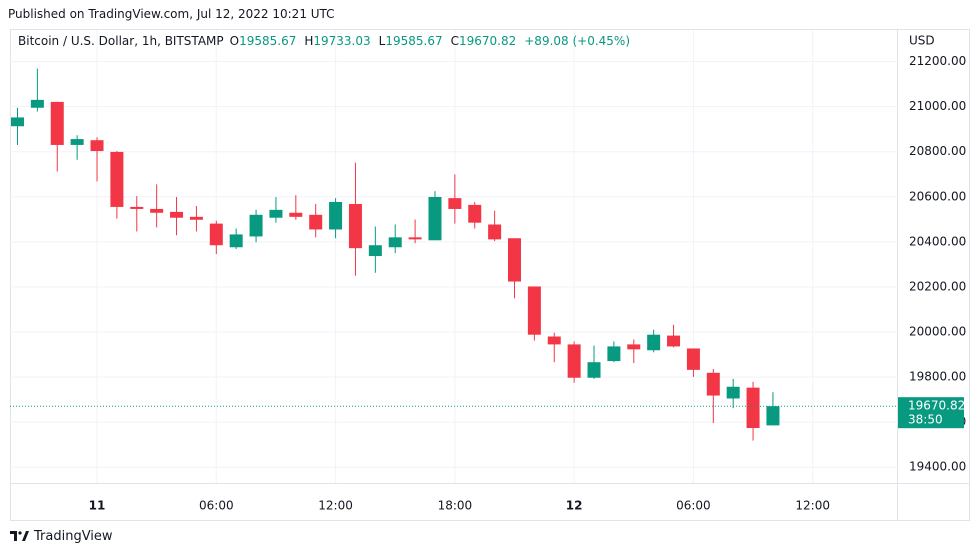  I want to click on y-tick-label: 20000.00, so click(937, 332).